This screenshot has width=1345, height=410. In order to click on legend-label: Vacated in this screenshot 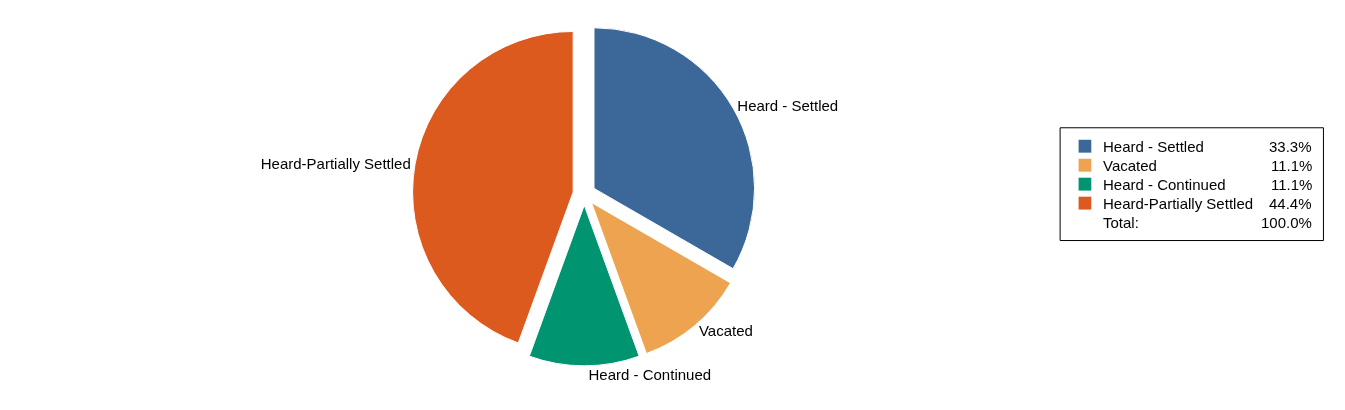, I will do `click(1130, 165)`.